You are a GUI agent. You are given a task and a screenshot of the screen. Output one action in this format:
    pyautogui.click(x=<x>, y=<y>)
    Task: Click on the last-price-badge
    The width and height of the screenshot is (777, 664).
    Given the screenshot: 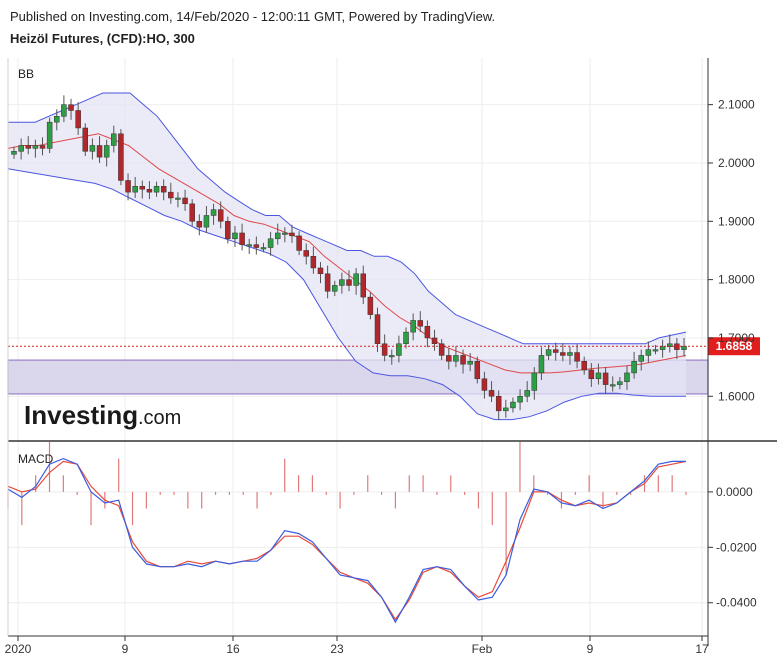 What is the action you would take?
    pyautogui.click(x=734, y=346)
    